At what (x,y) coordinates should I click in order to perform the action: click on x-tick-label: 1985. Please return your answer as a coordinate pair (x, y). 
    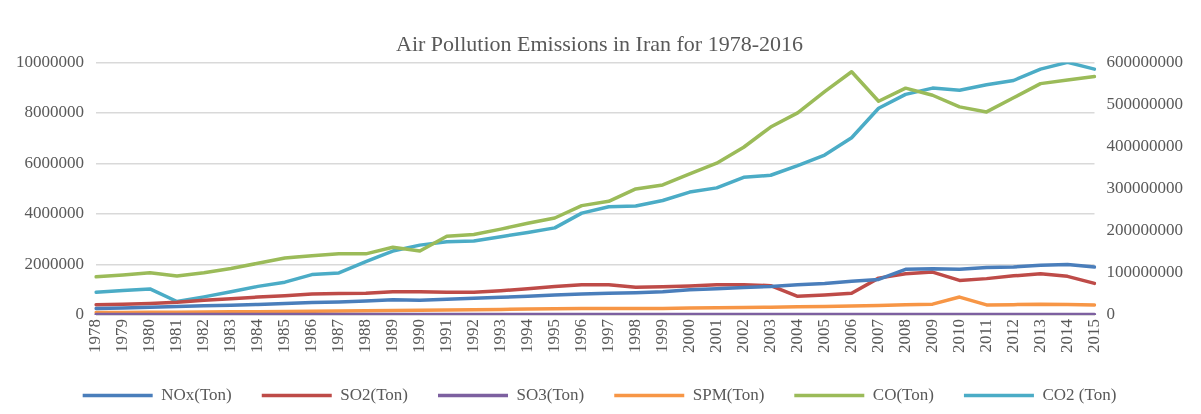
    Looking at the image, I should click on (284, 336).